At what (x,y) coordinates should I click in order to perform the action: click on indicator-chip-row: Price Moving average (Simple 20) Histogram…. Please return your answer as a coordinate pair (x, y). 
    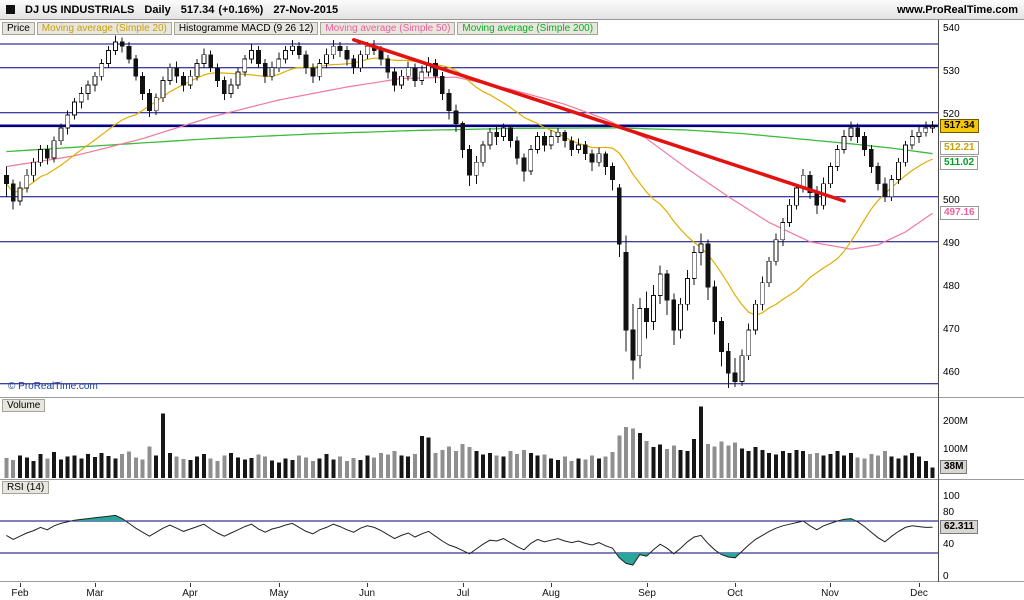
    Looking at the image, I should click on (300, 28).